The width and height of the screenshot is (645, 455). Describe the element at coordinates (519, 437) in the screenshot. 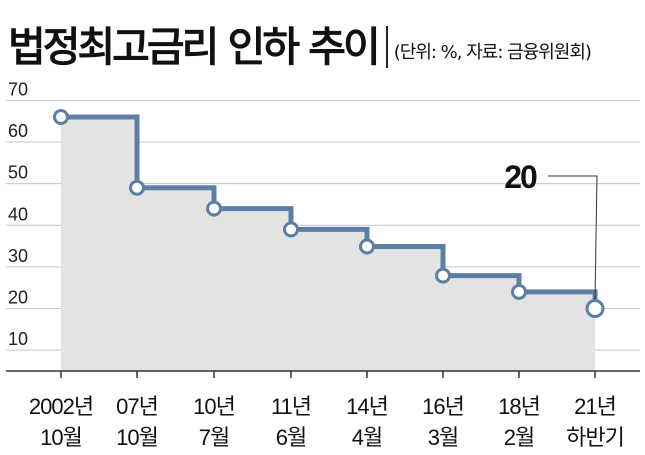

I see `x-tick-label-6-line2: 2월` at that location.